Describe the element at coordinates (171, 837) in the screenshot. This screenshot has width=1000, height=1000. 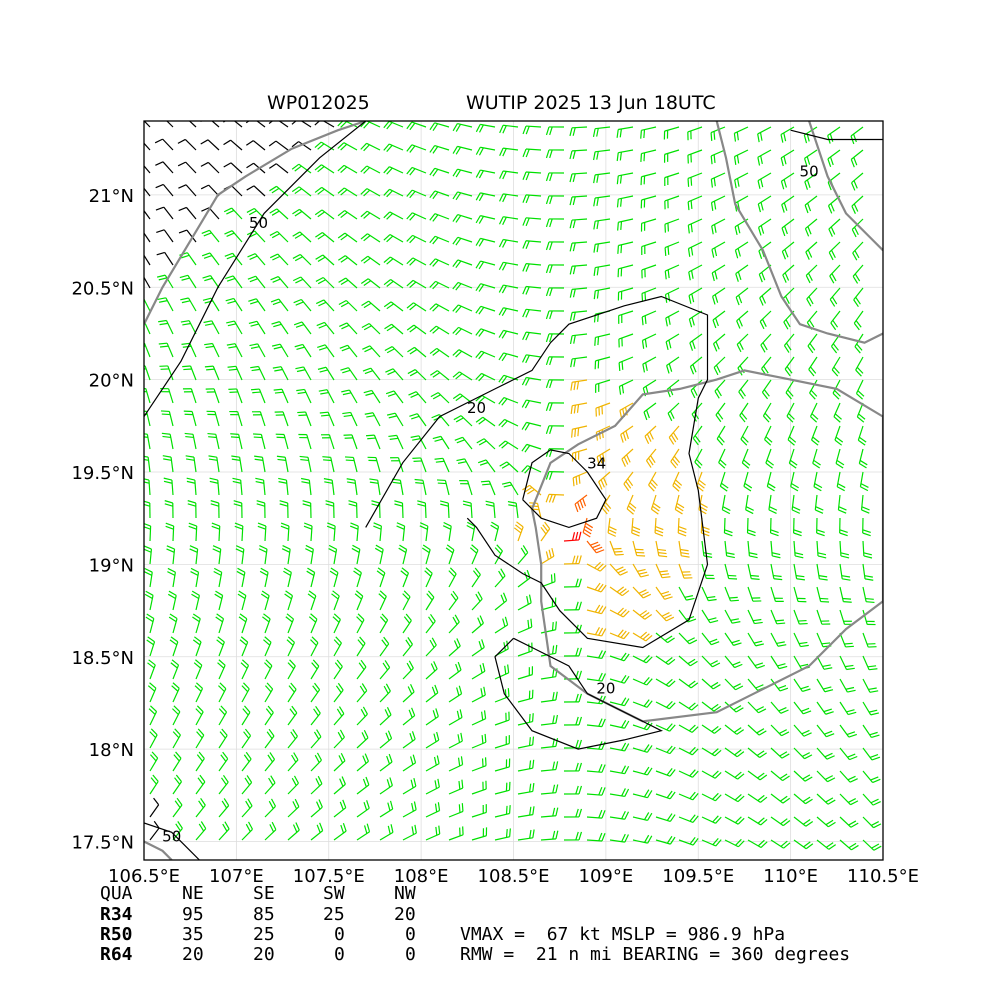
I see `contour-label: 50` at that location.